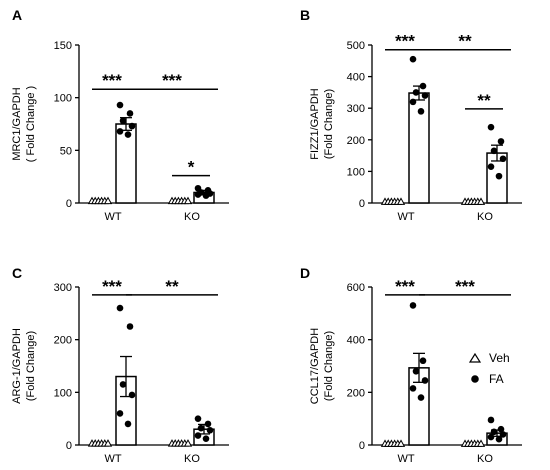 The width and height of the screenshot is (550, 470). Describe the element at coordinates (315, 124) in the screenshot. I see `y-axis-label: FIZZ1/GAPDH` at that location.